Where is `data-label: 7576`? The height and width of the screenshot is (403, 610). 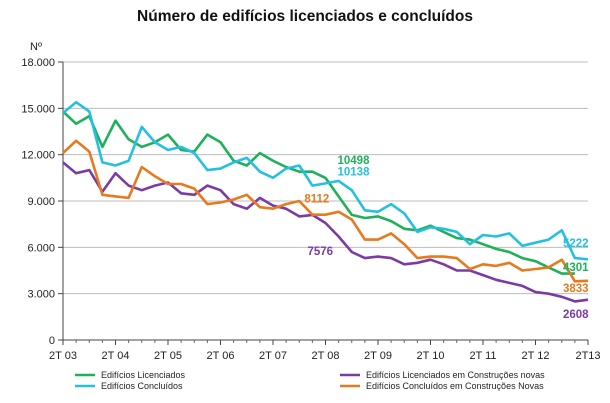
data-label: 7576 is located at coordinates (321, 252).